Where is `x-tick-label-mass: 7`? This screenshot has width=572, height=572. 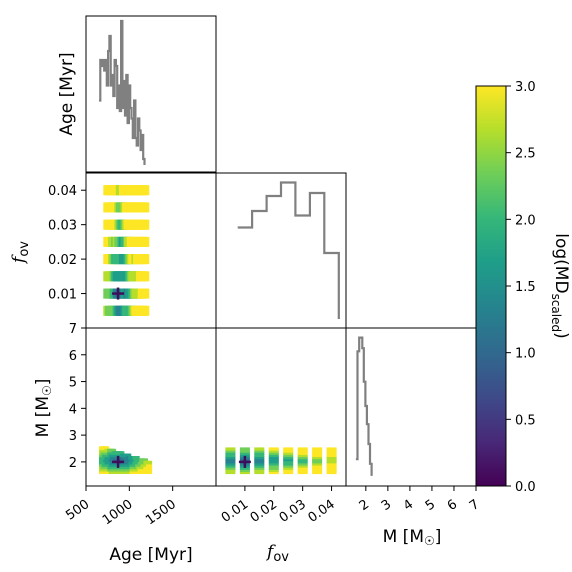
x-tick-label-mass: 7 is located at coordinates (474, 505).